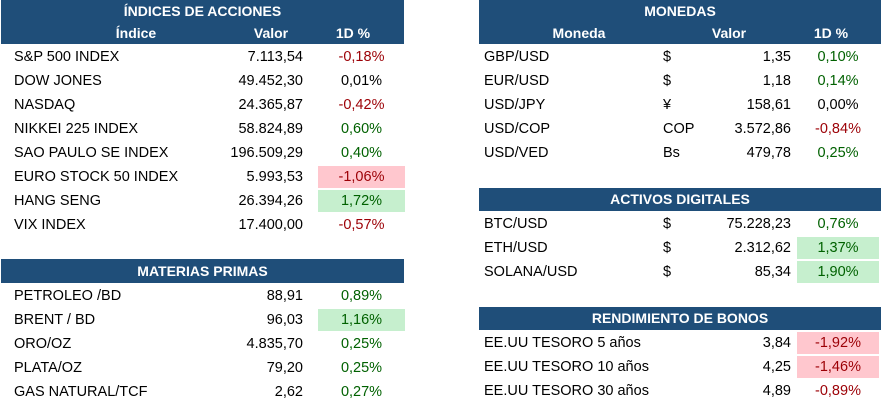 Image resolution: width=881 pixels, height=404 pixels. What do you see at coordinates (48, 368) in the screenshot?
I see `commodities-name-cell: PLATA/OZ` at bounding box center [48, 368].